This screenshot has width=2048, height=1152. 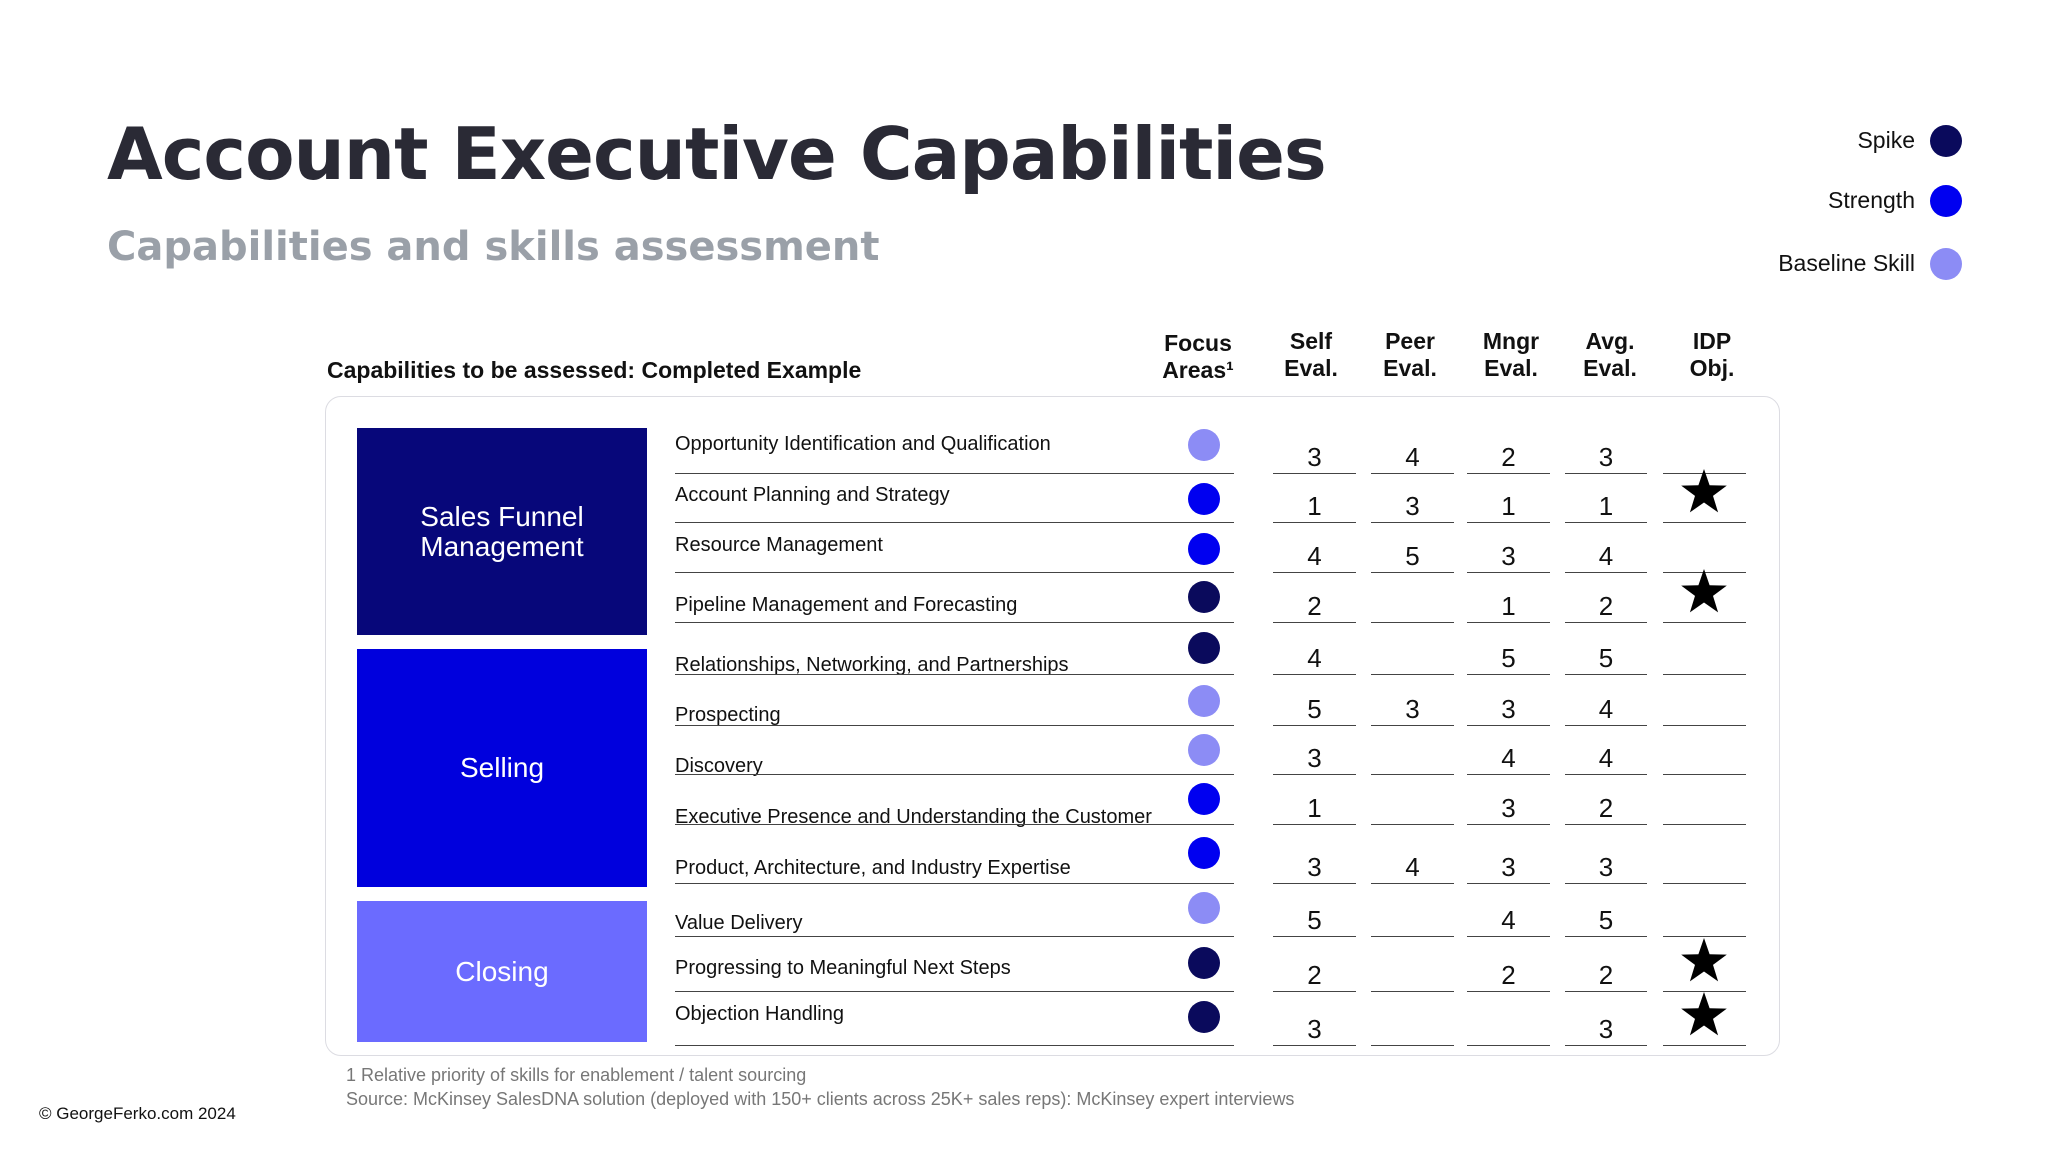 What do you see at coordinates (1946, 201) in the screenshot?
I see `legend-marker` at bounding box center [1946, 201].